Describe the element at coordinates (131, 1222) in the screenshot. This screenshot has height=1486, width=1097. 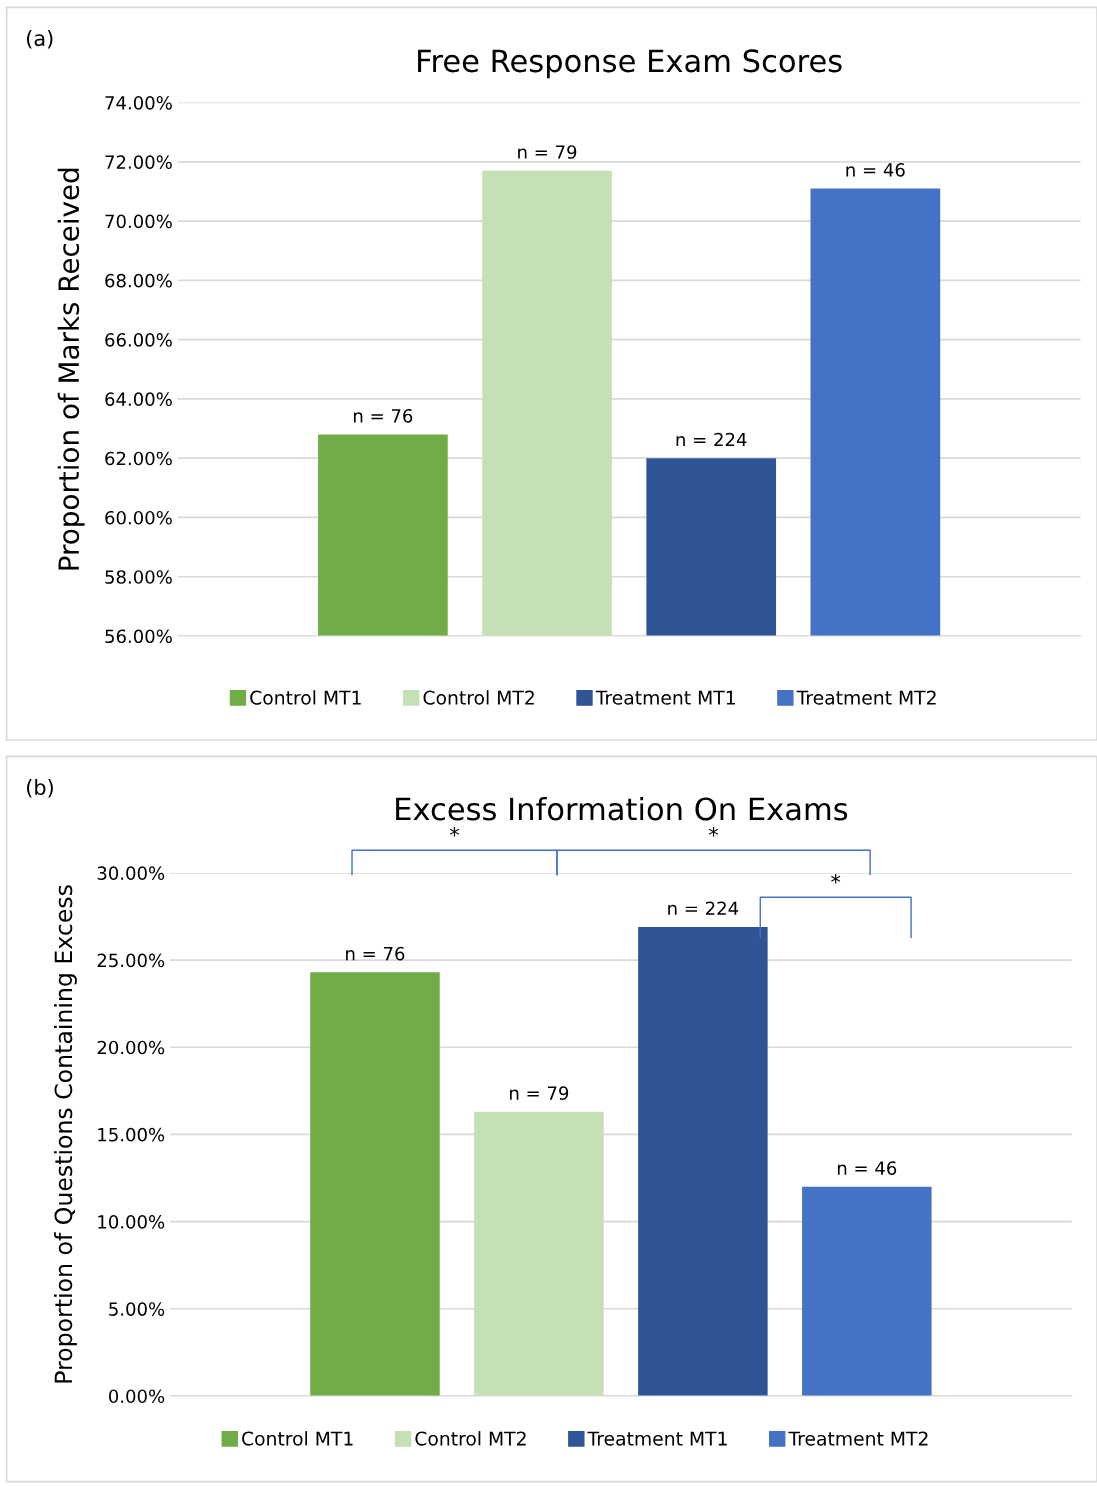
I see `y-tick-label: 10.00%` at that location.